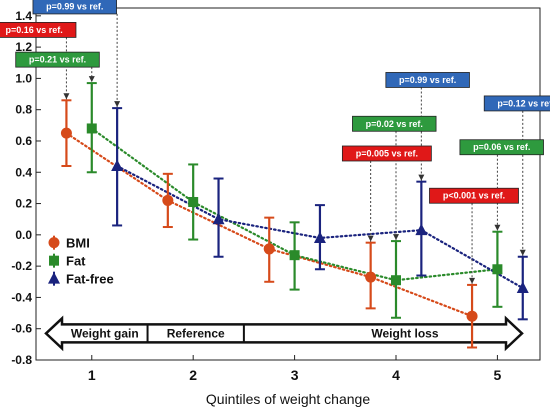  I want to click on pvalue-box-fat-q5, so click(501, 147).